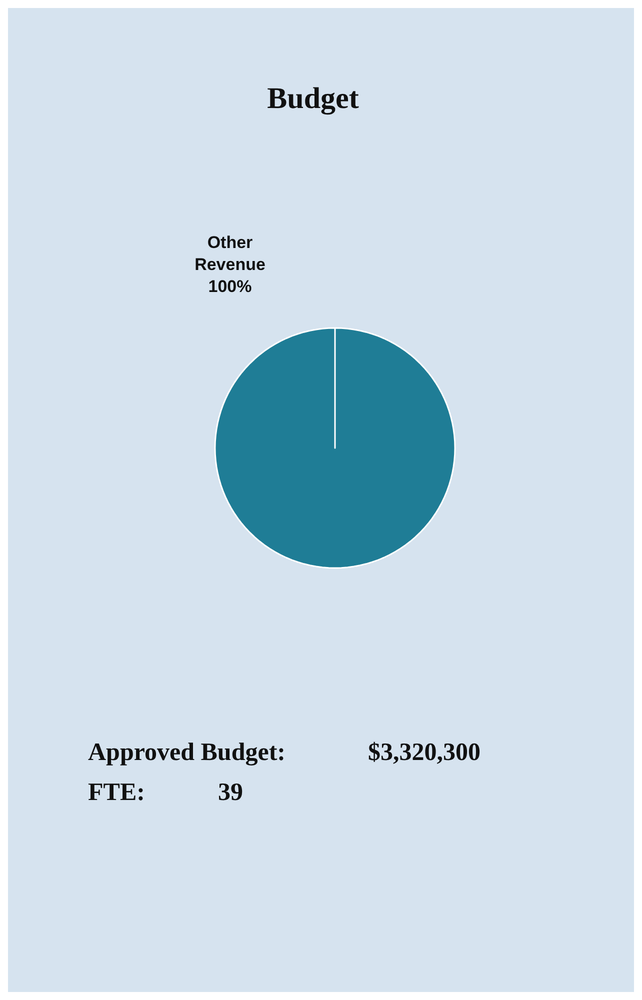 This screenshot has width=642, height=1000. Describe the element at coordinates (230, 253) in the screenshot. I see `slice-label: Other Revenue` at that location.